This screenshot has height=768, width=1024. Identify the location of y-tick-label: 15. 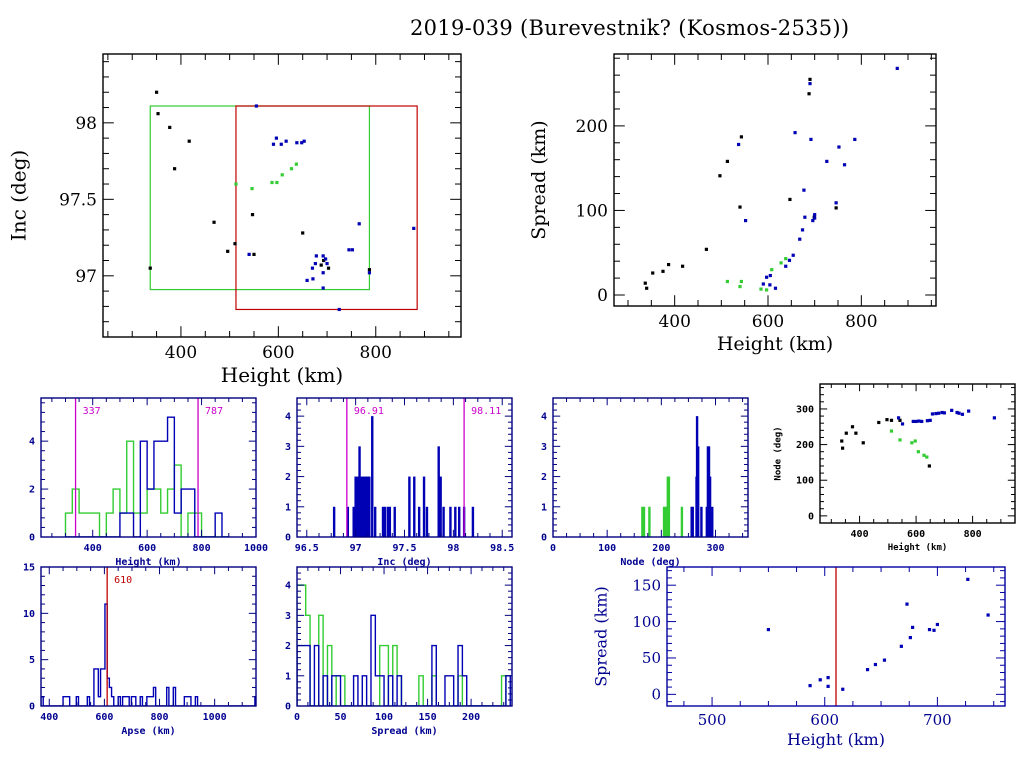
(29, 568).